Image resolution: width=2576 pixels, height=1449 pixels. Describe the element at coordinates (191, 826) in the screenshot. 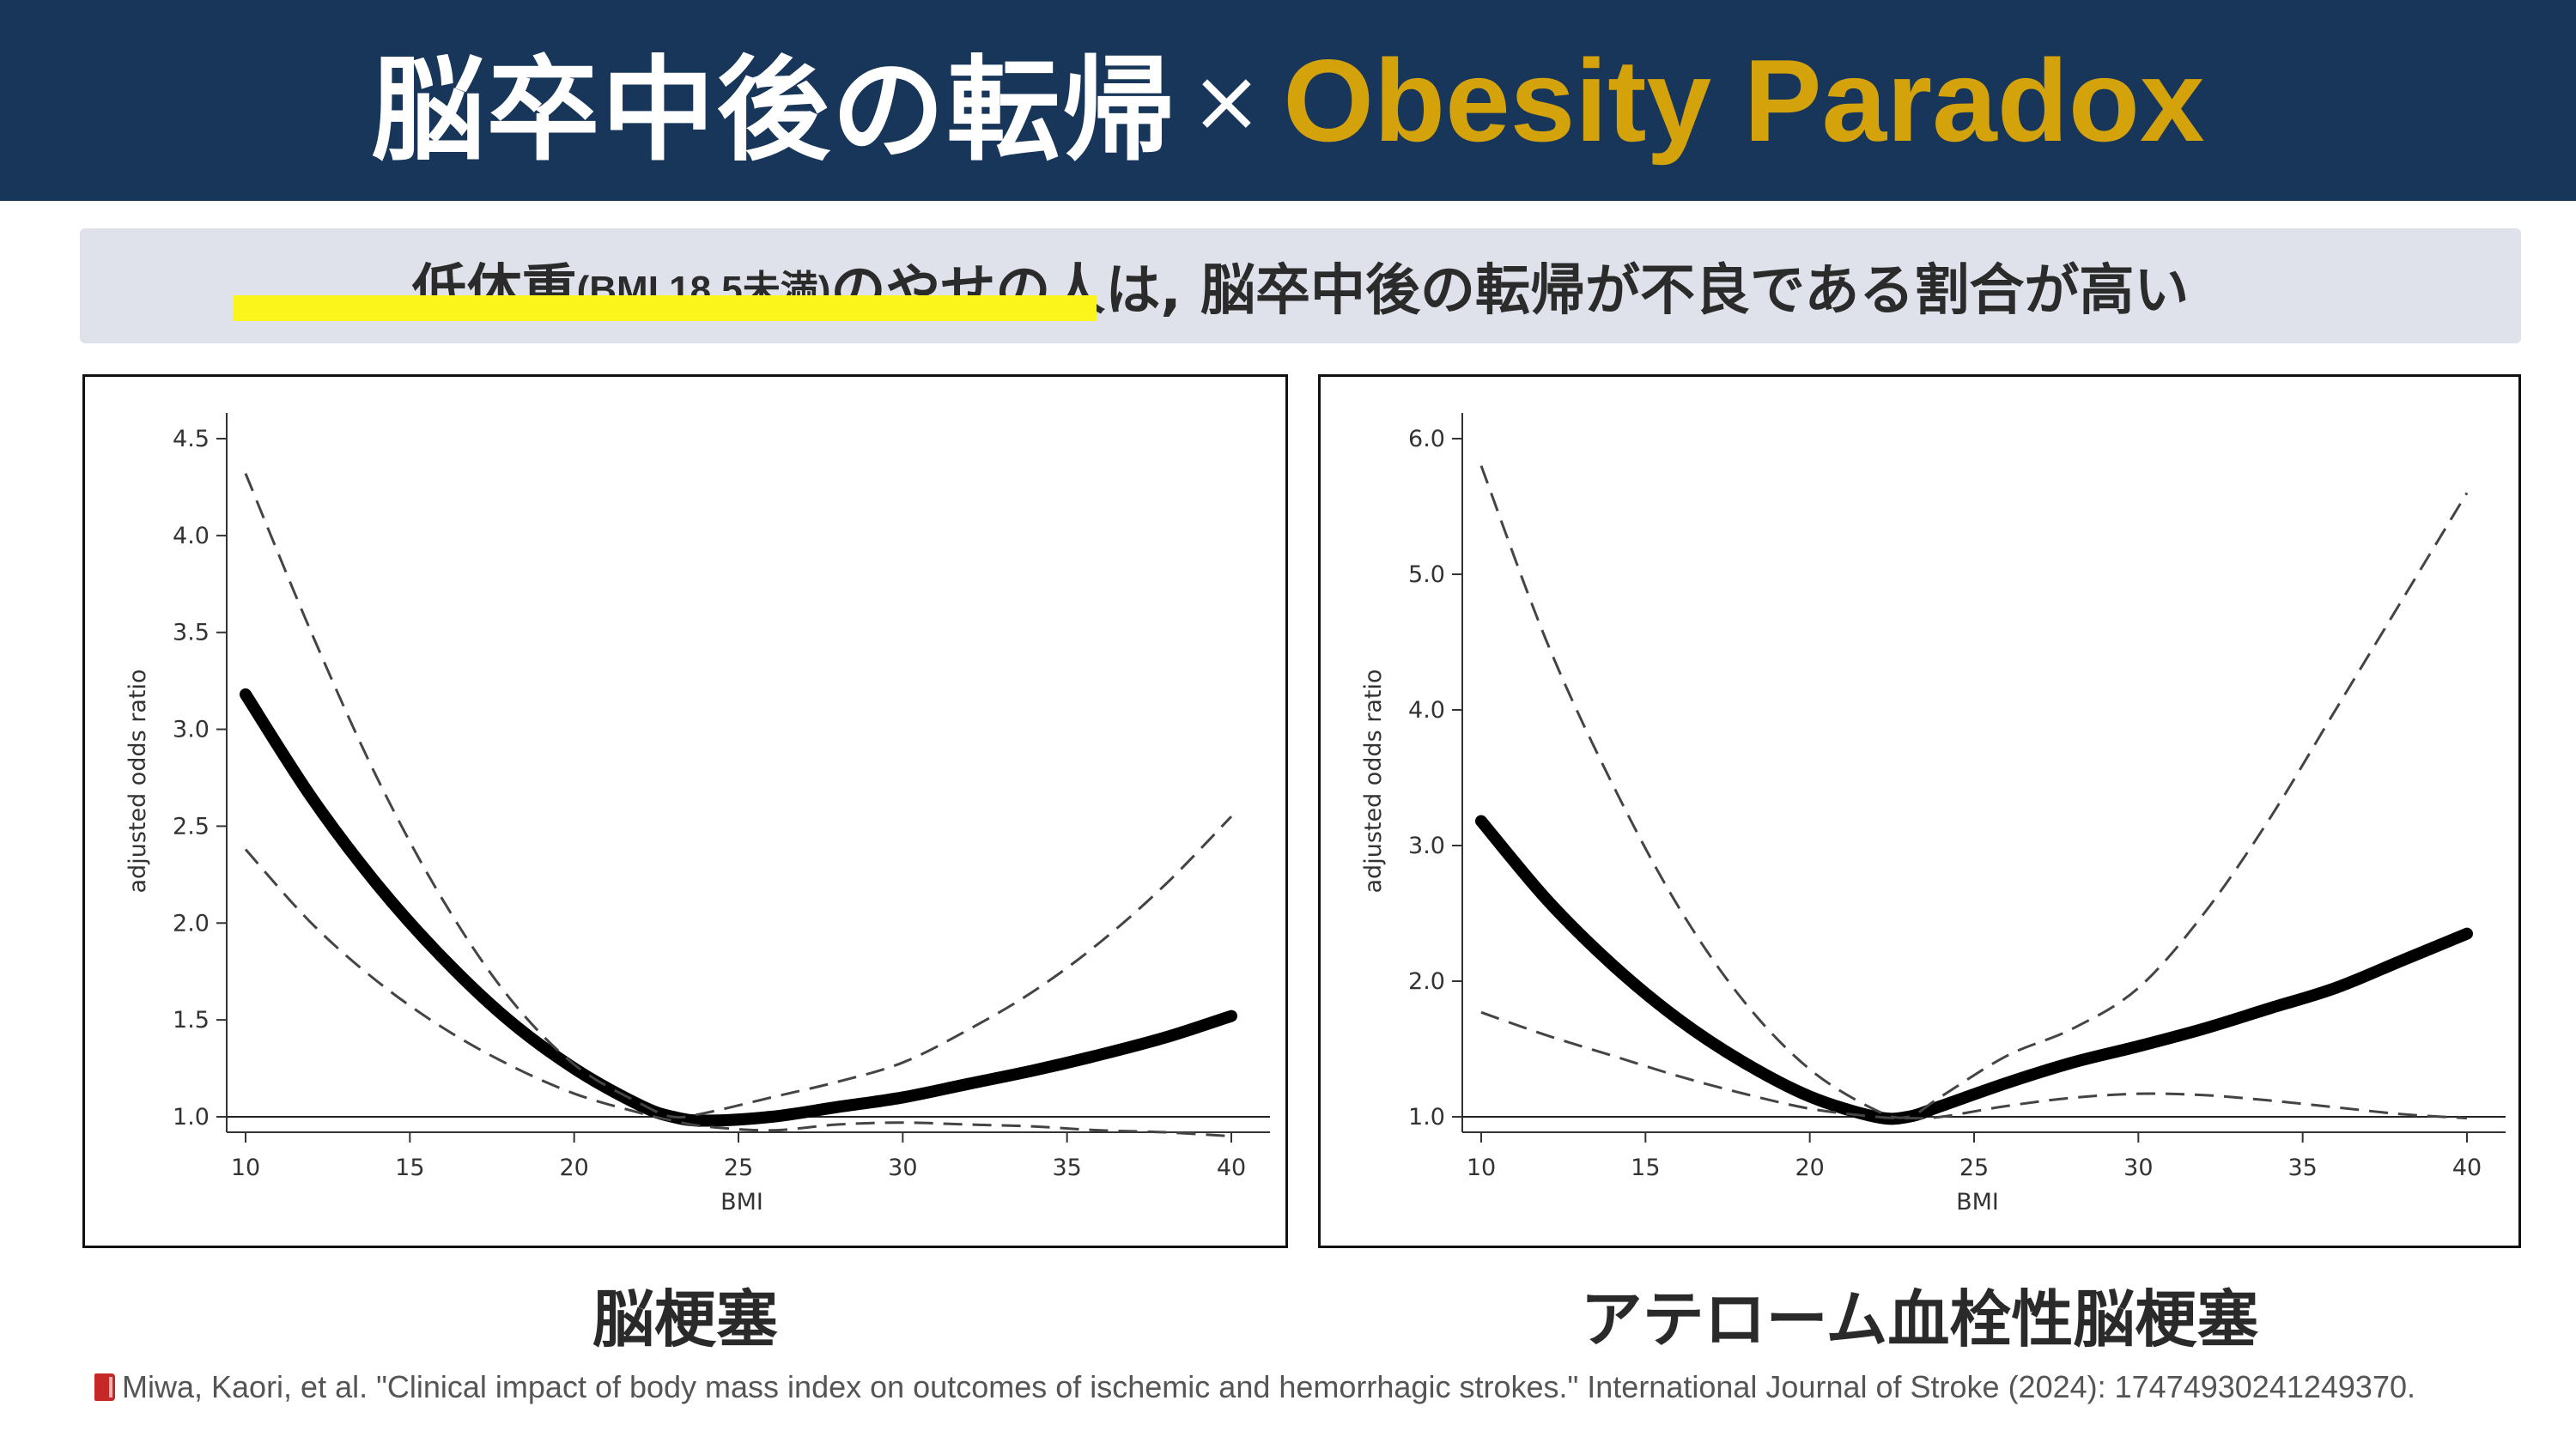

I see `y-tick-label: 2.5` at that location.